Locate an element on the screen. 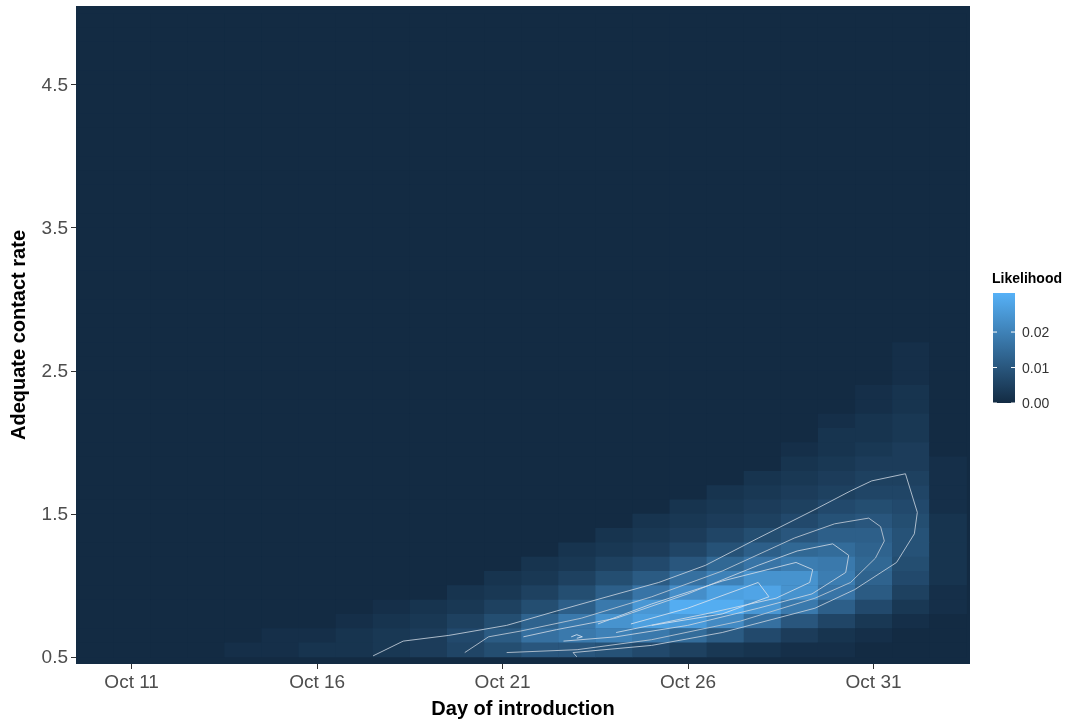 Image resolution: width=1073 pixels, height=723 pixels. y-axis-title: Adequate contact rate is located at coordinates (18, 335).